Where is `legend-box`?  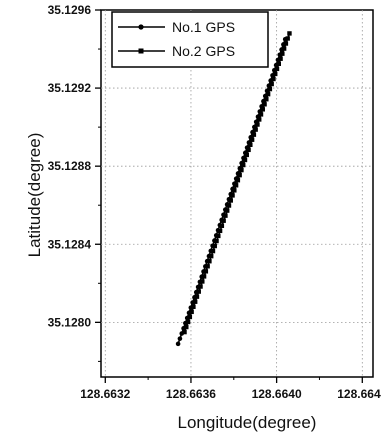 legend-box is located at coordinates (190, 39).